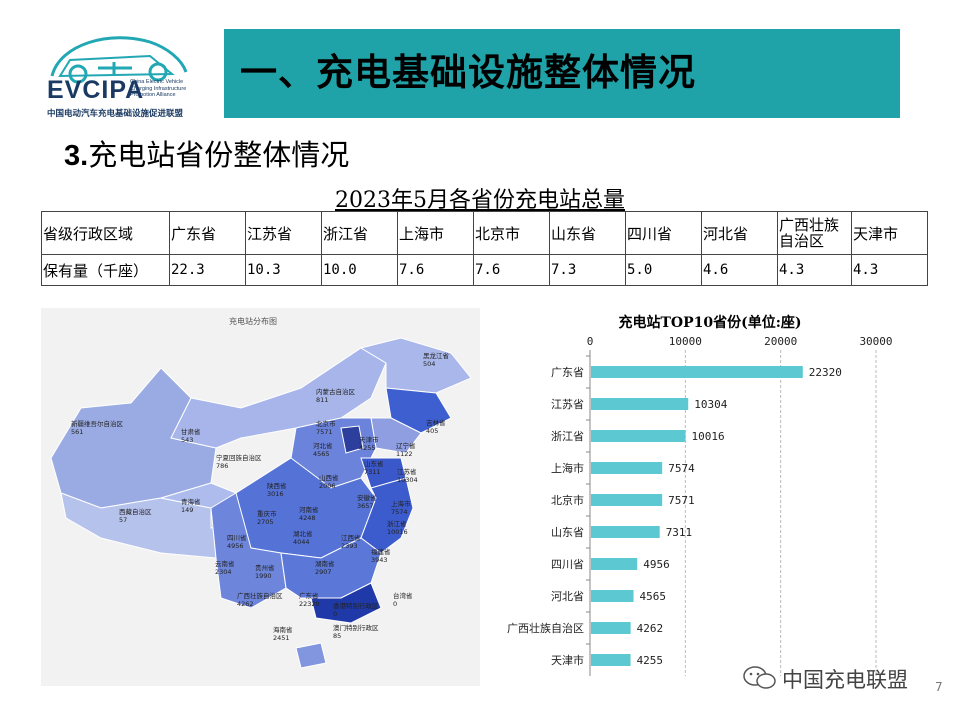 The width and height of the screenshot is (960, 720). Describe the element at coordinates (418, 410) in the screenshot. I see `region-jilin` at that location.